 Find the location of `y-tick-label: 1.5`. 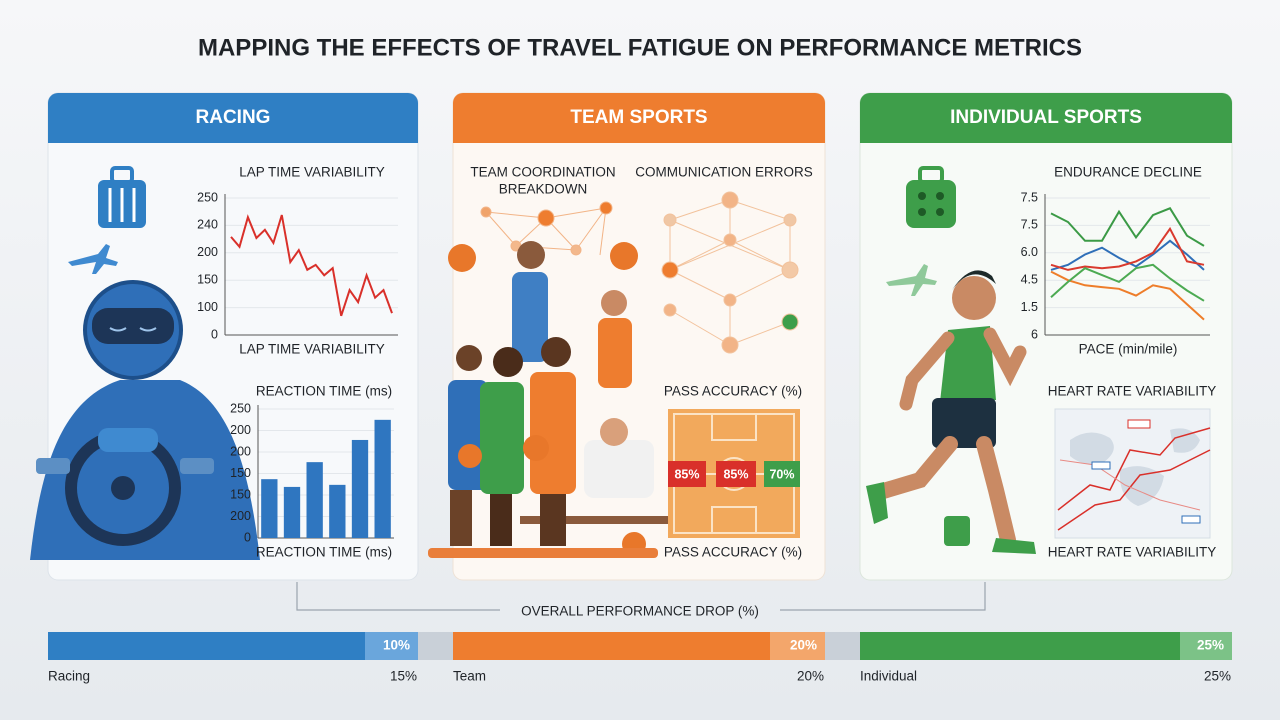

y-tick-label: 1.5 is located at coordinates (1029, 307).